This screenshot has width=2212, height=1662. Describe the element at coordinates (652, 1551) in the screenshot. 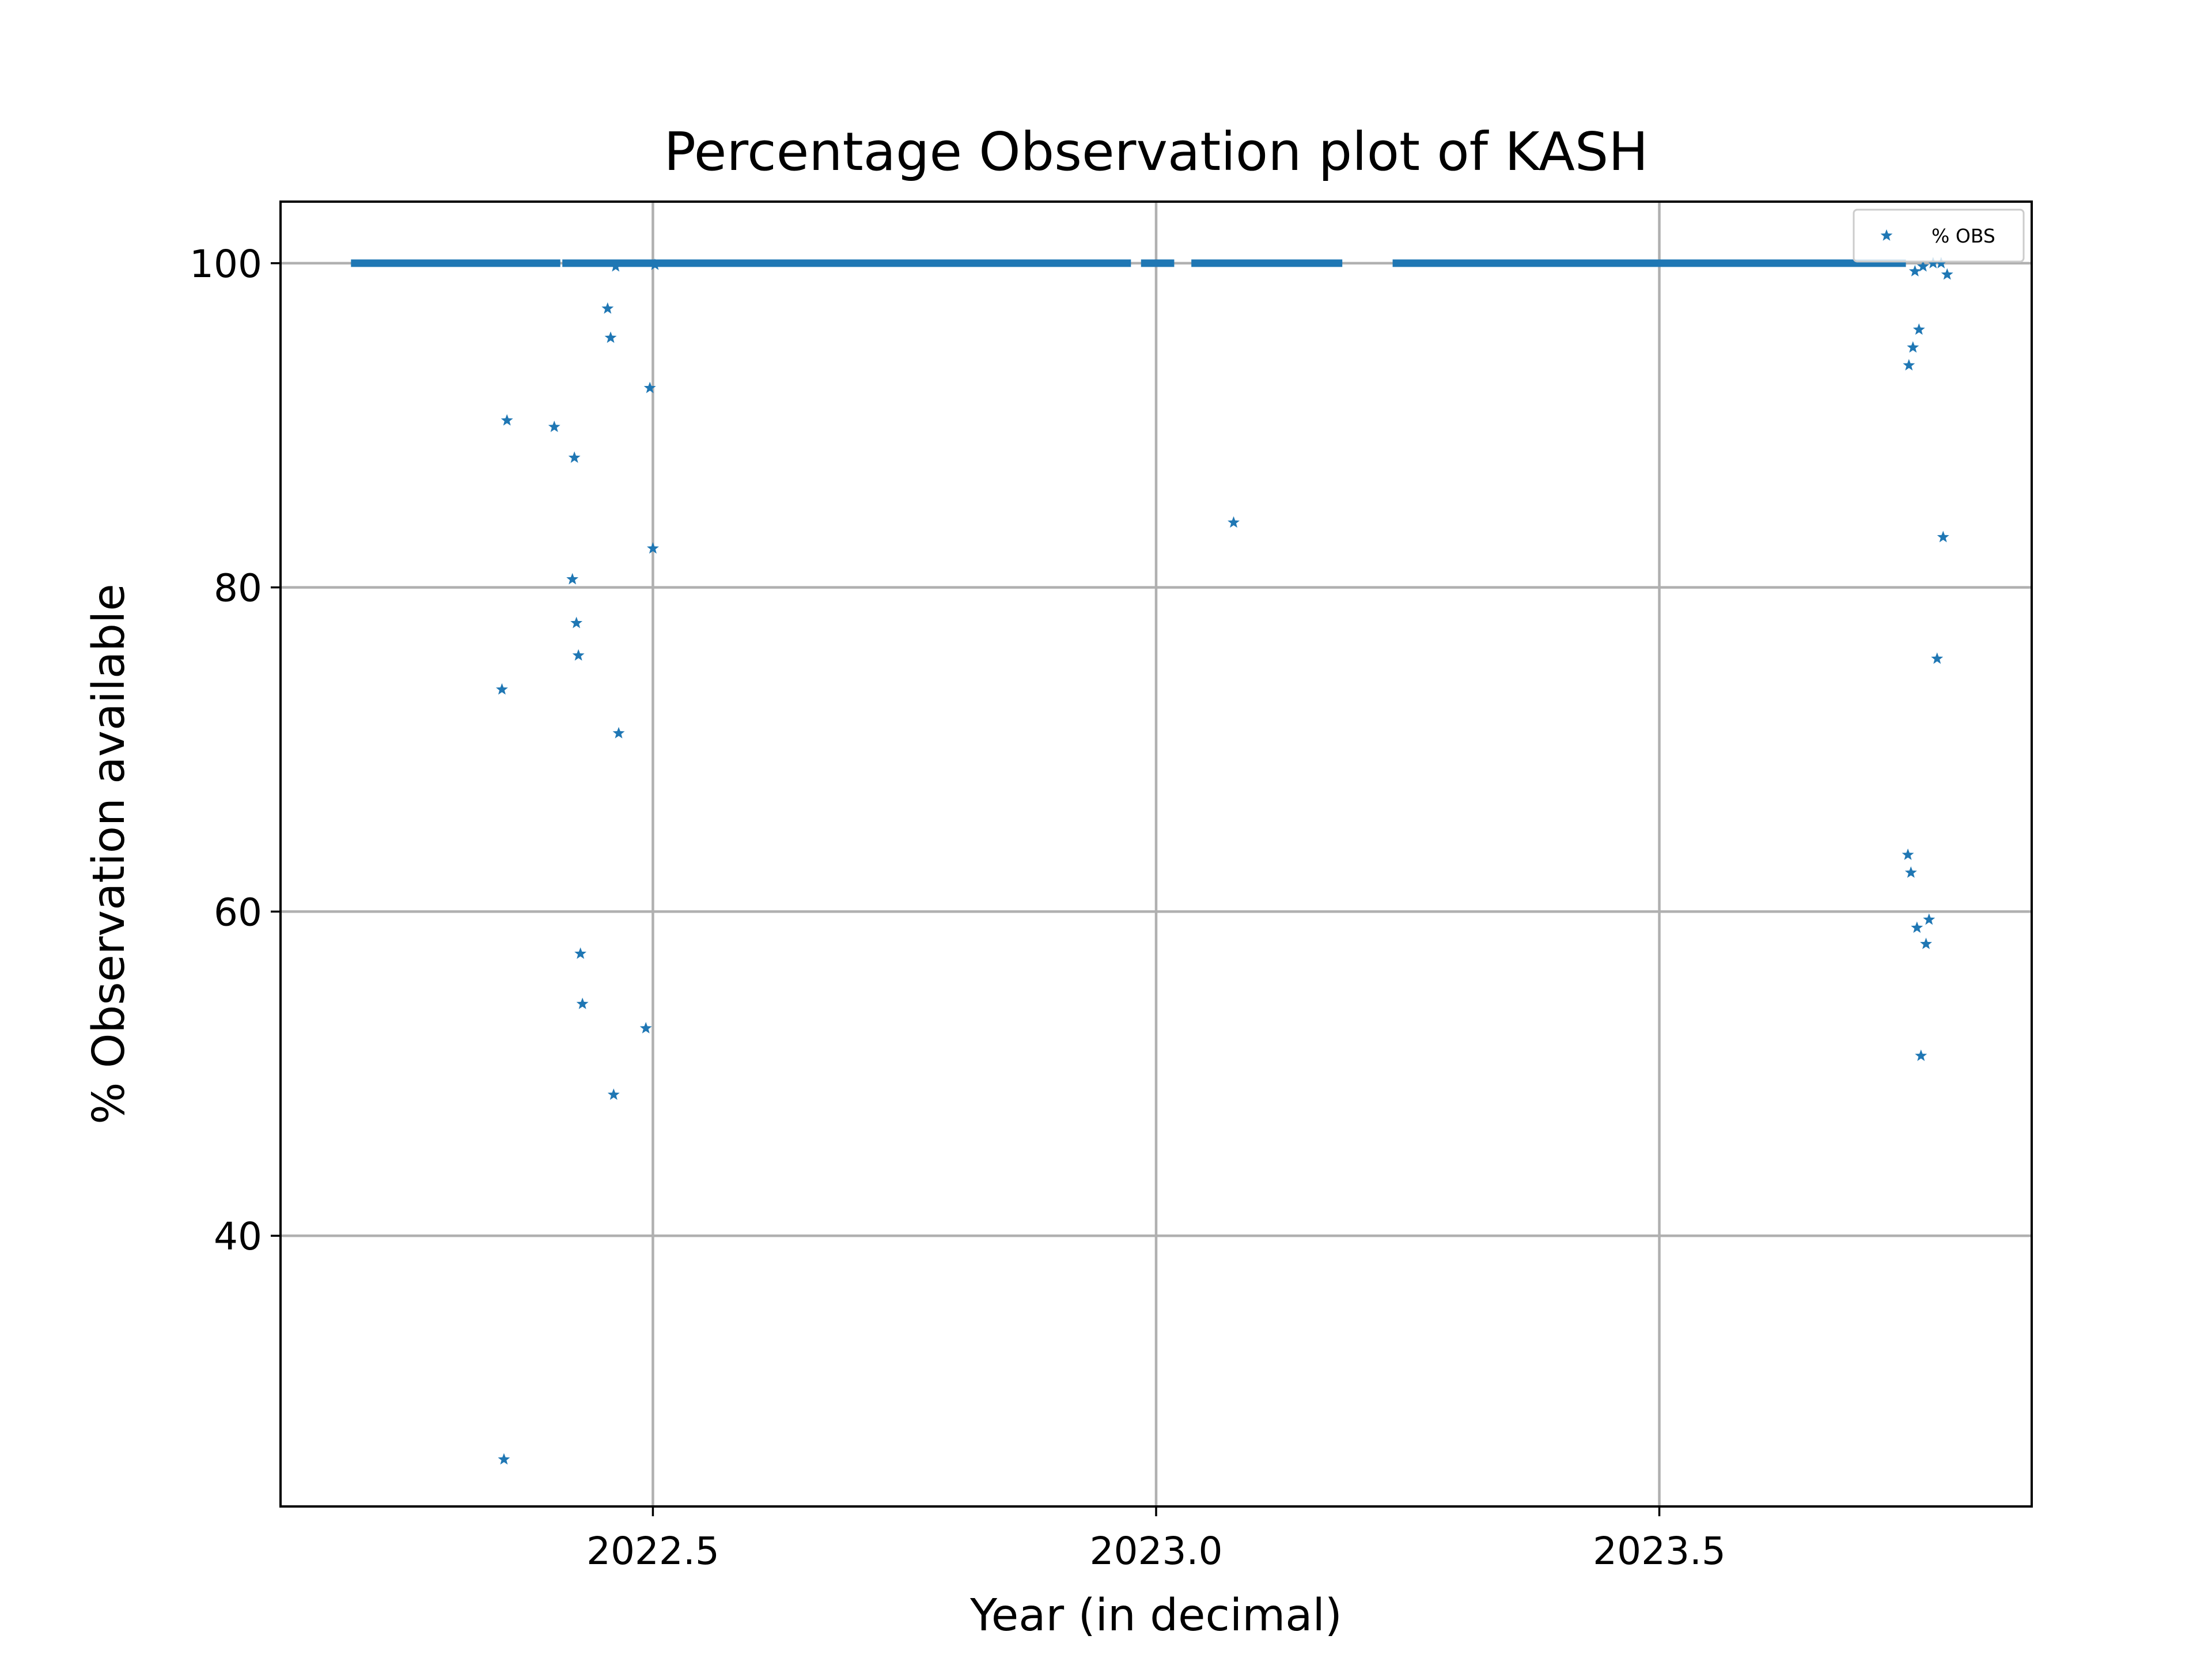

I see `x-tick-label: 2022.5` at that location.